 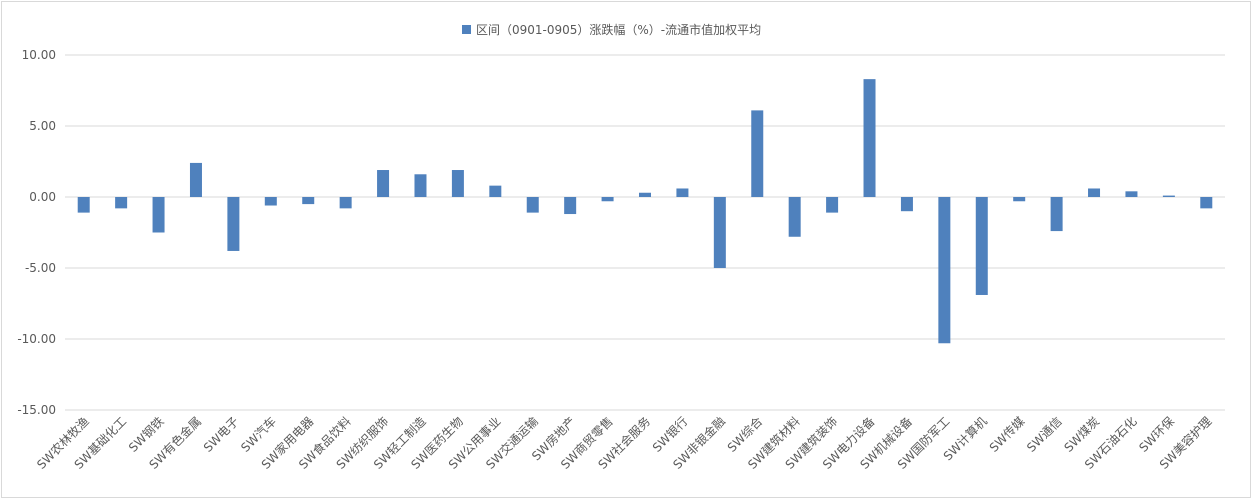 I want to click on y-tick-label: -10.00, so click(x=36, y=339).